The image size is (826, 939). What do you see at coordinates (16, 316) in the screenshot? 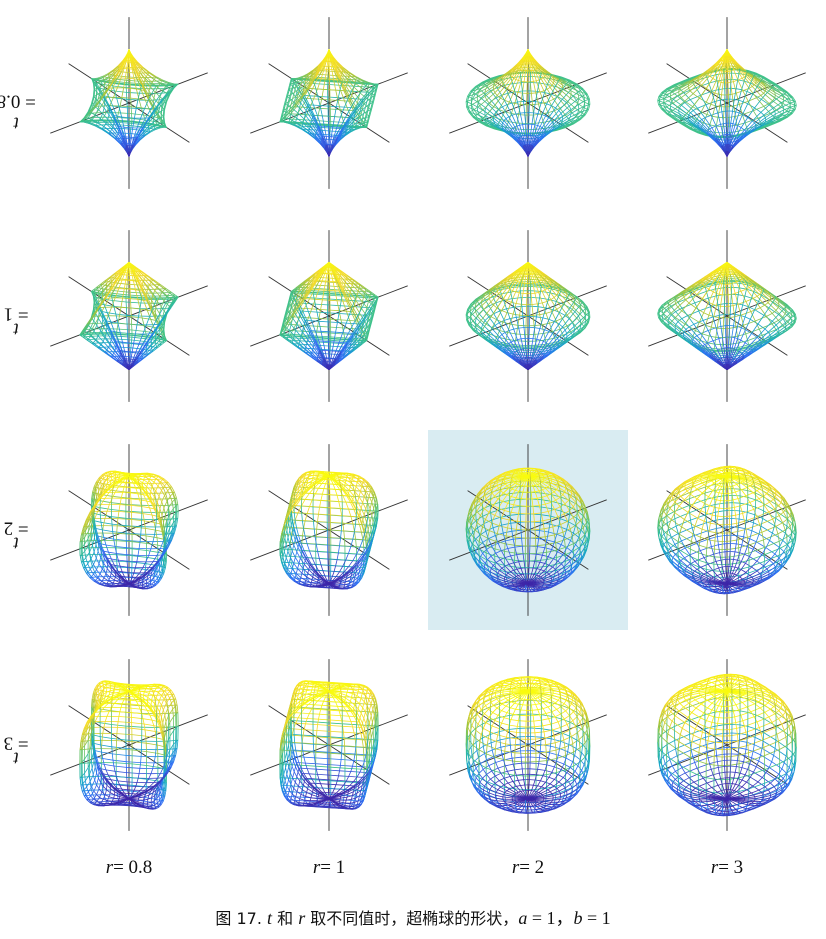
I see `row-label-t: t = 1` at bounding box center [16, 316].